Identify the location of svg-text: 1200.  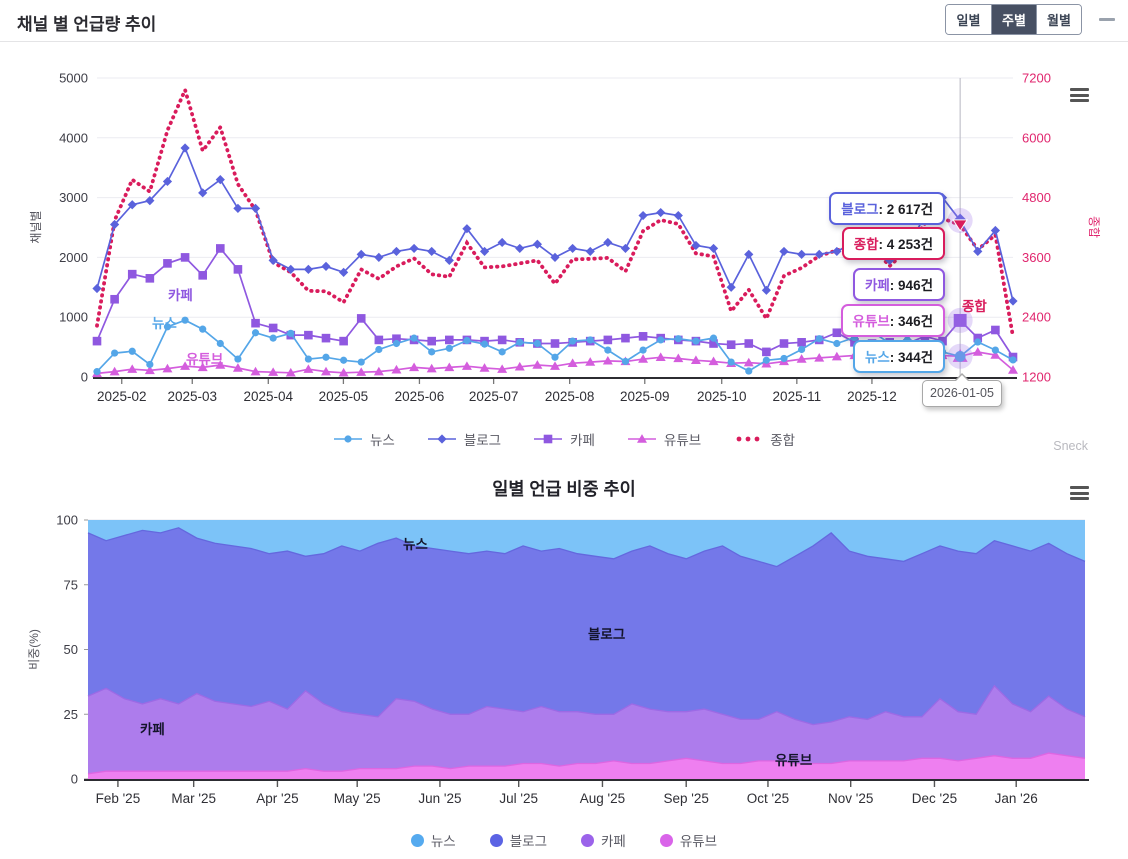
(1036, 377).